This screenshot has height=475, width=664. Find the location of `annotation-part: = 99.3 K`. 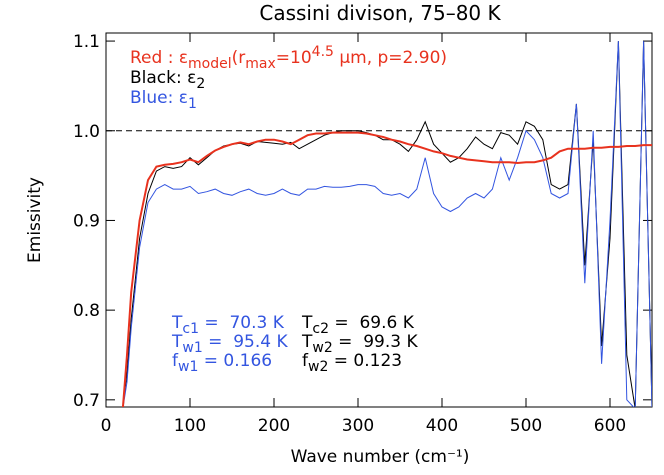

annotation-part: = 99.3 K is located at coordinates (376, 342).